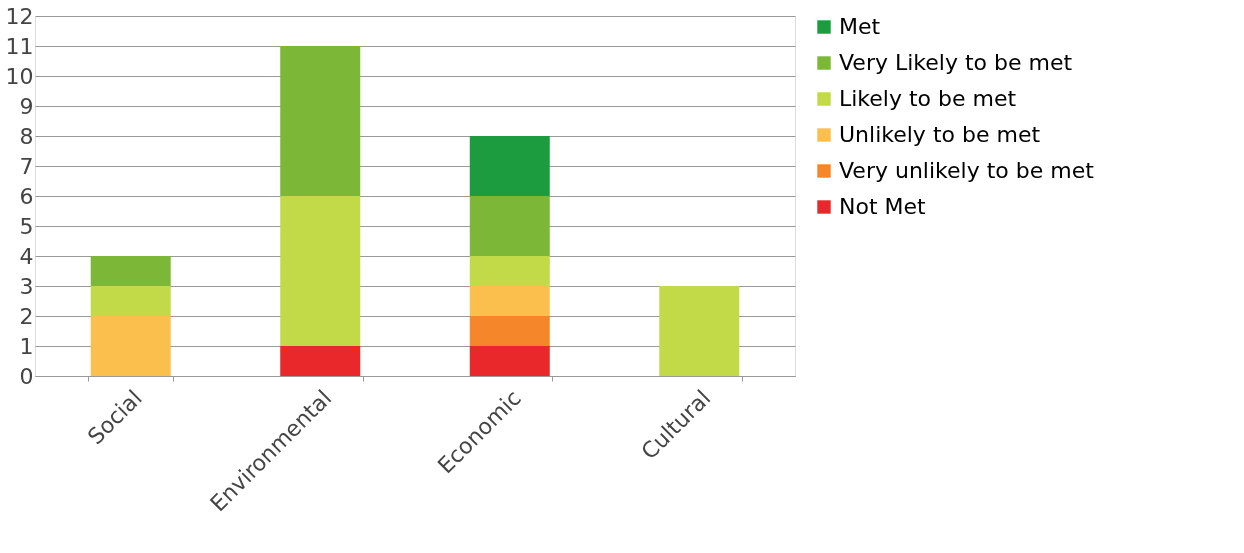  What do you see at coordinates (26, 376) in the screenshot?
I see `y-tick-label: 0` at bounding box center [26, 376].